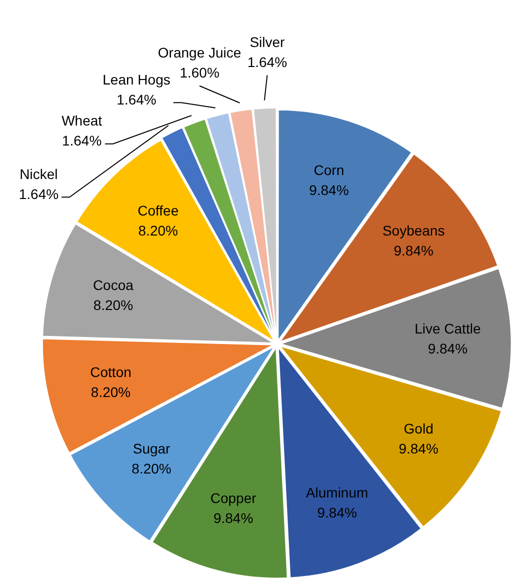  What do you see at coordinates (151, 448) in the screenshot?
I see `slice-label: Sugar` at bounding box center [151, 448].